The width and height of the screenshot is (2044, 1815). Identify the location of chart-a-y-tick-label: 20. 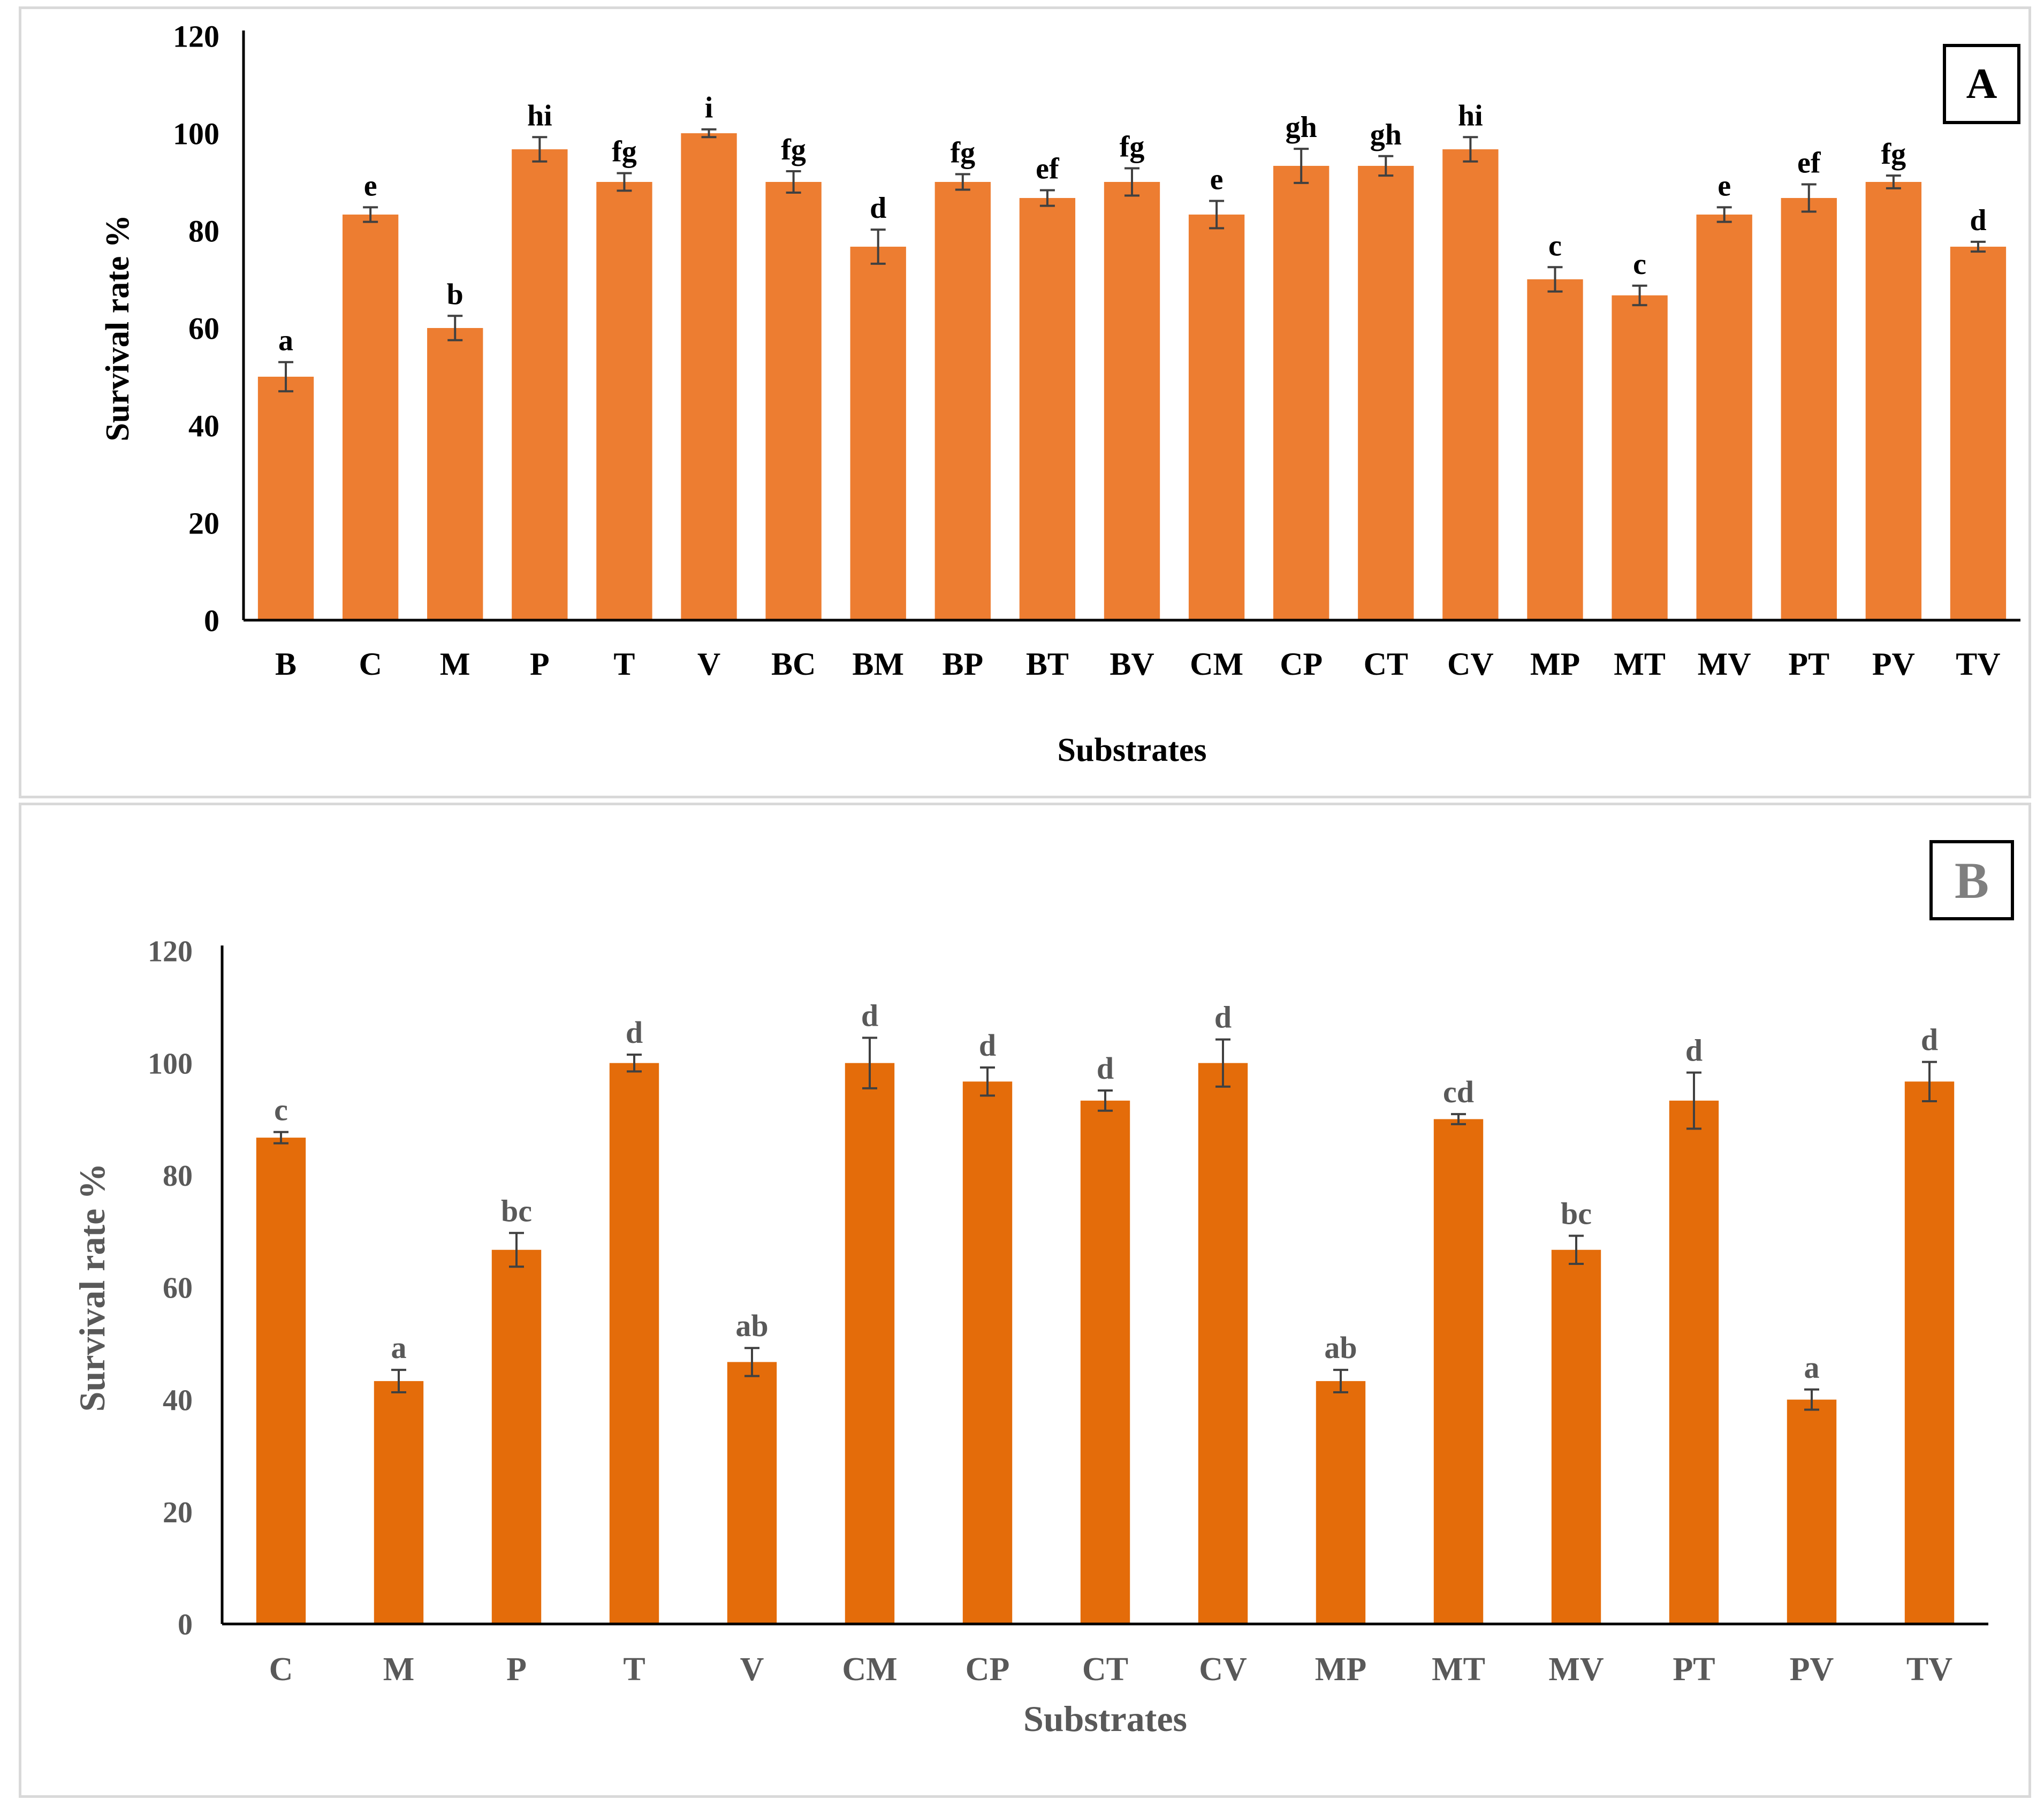
(203, 523).